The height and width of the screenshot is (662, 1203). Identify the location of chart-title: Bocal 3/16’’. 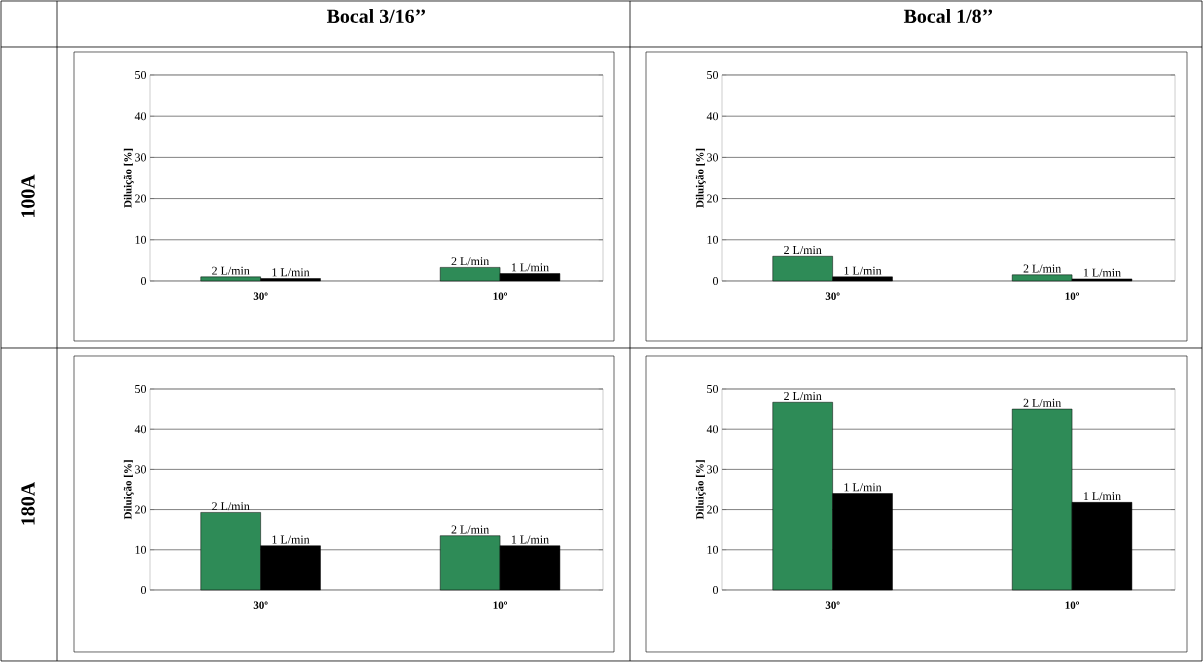
(375, 16).